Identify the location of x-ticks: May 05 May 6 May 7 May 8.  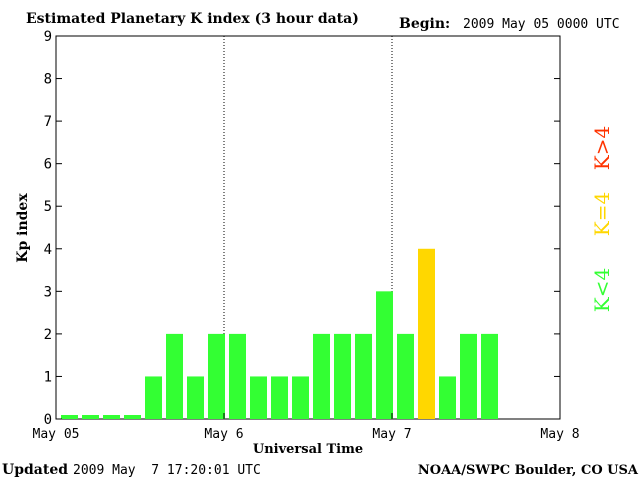
(306, 427).